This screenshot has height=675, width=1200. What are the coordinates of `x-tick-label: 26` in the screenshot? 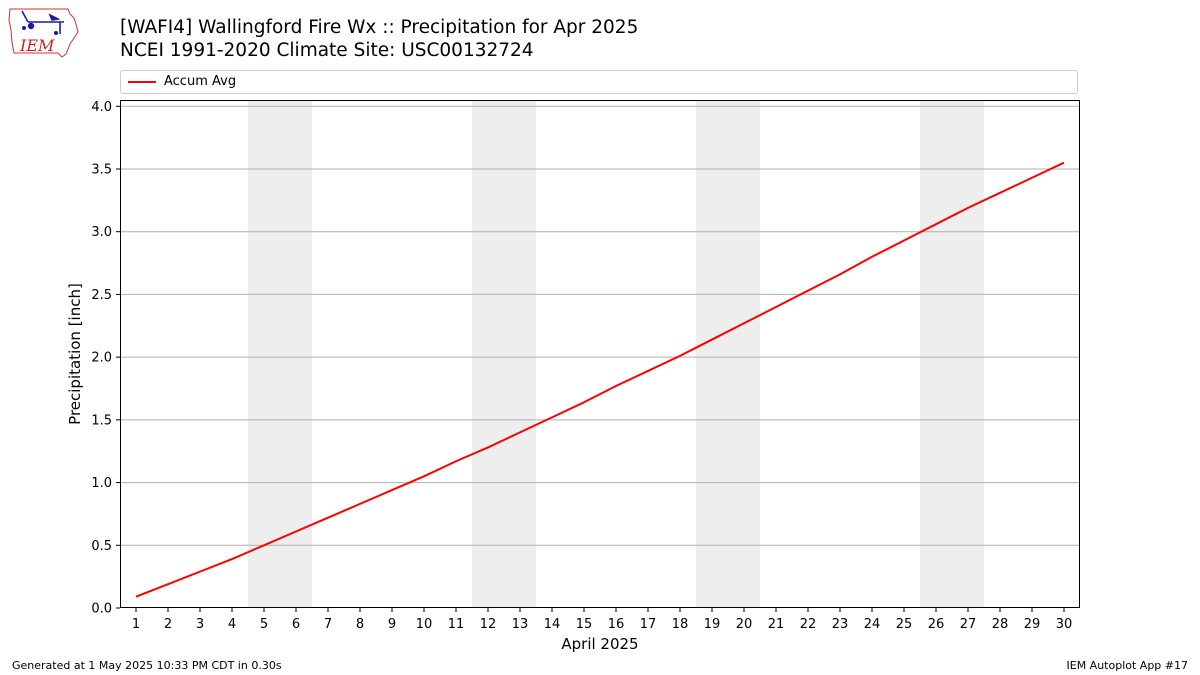 It's located at (936, 624).